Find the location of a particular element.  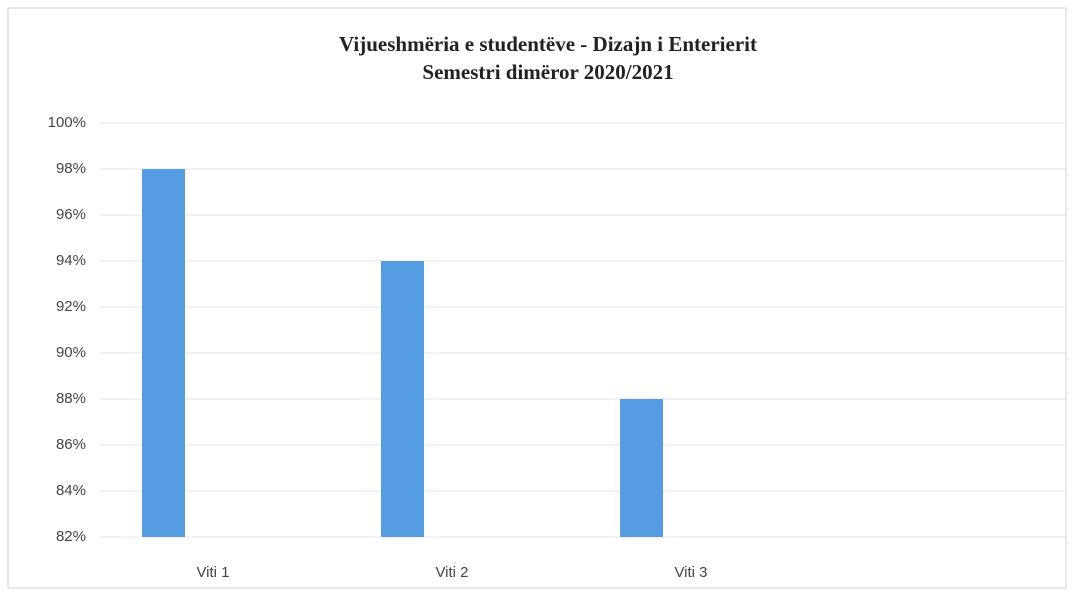

x-tick-label: Viti 3 is located at coordinates (690, 572).